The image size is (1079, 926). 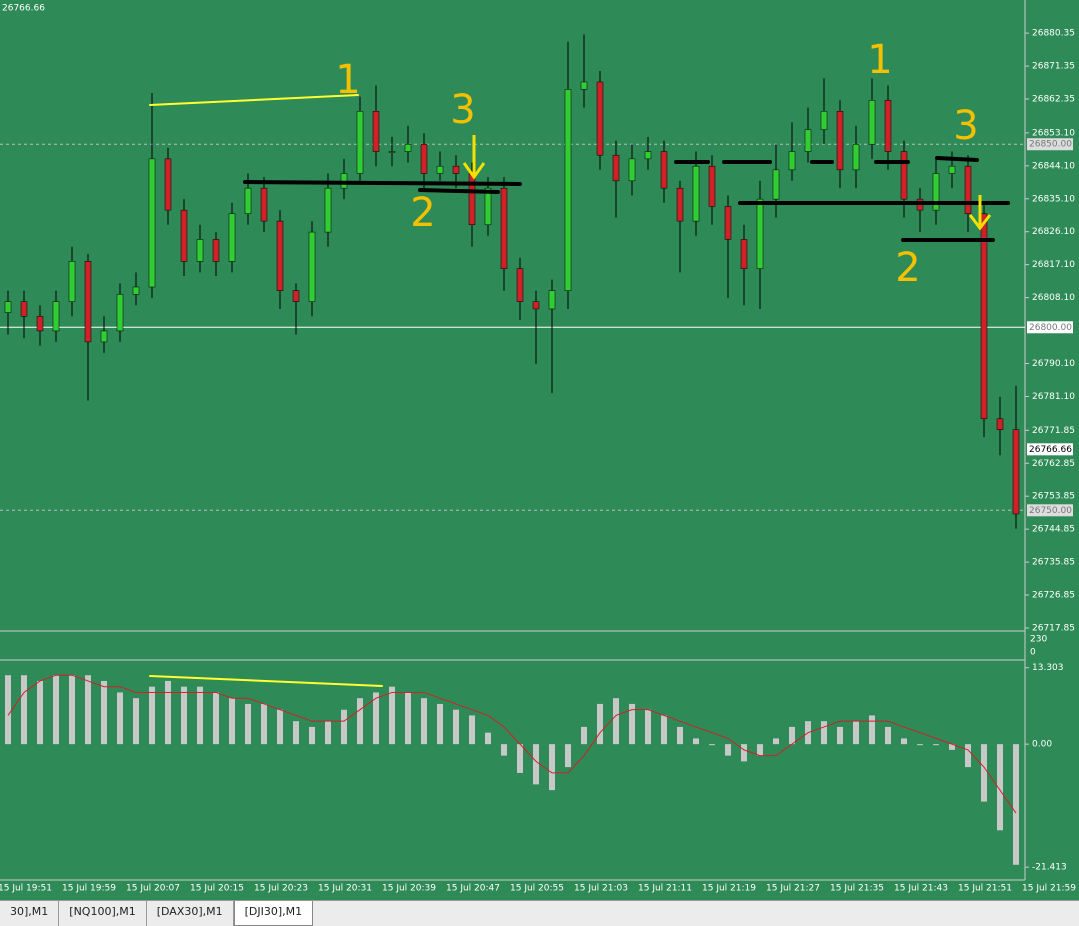 What do you see at coordinates (1038, 640) in the screenshot?
I see `volume-tick-label: 230` at bounding box center [1038, 640].